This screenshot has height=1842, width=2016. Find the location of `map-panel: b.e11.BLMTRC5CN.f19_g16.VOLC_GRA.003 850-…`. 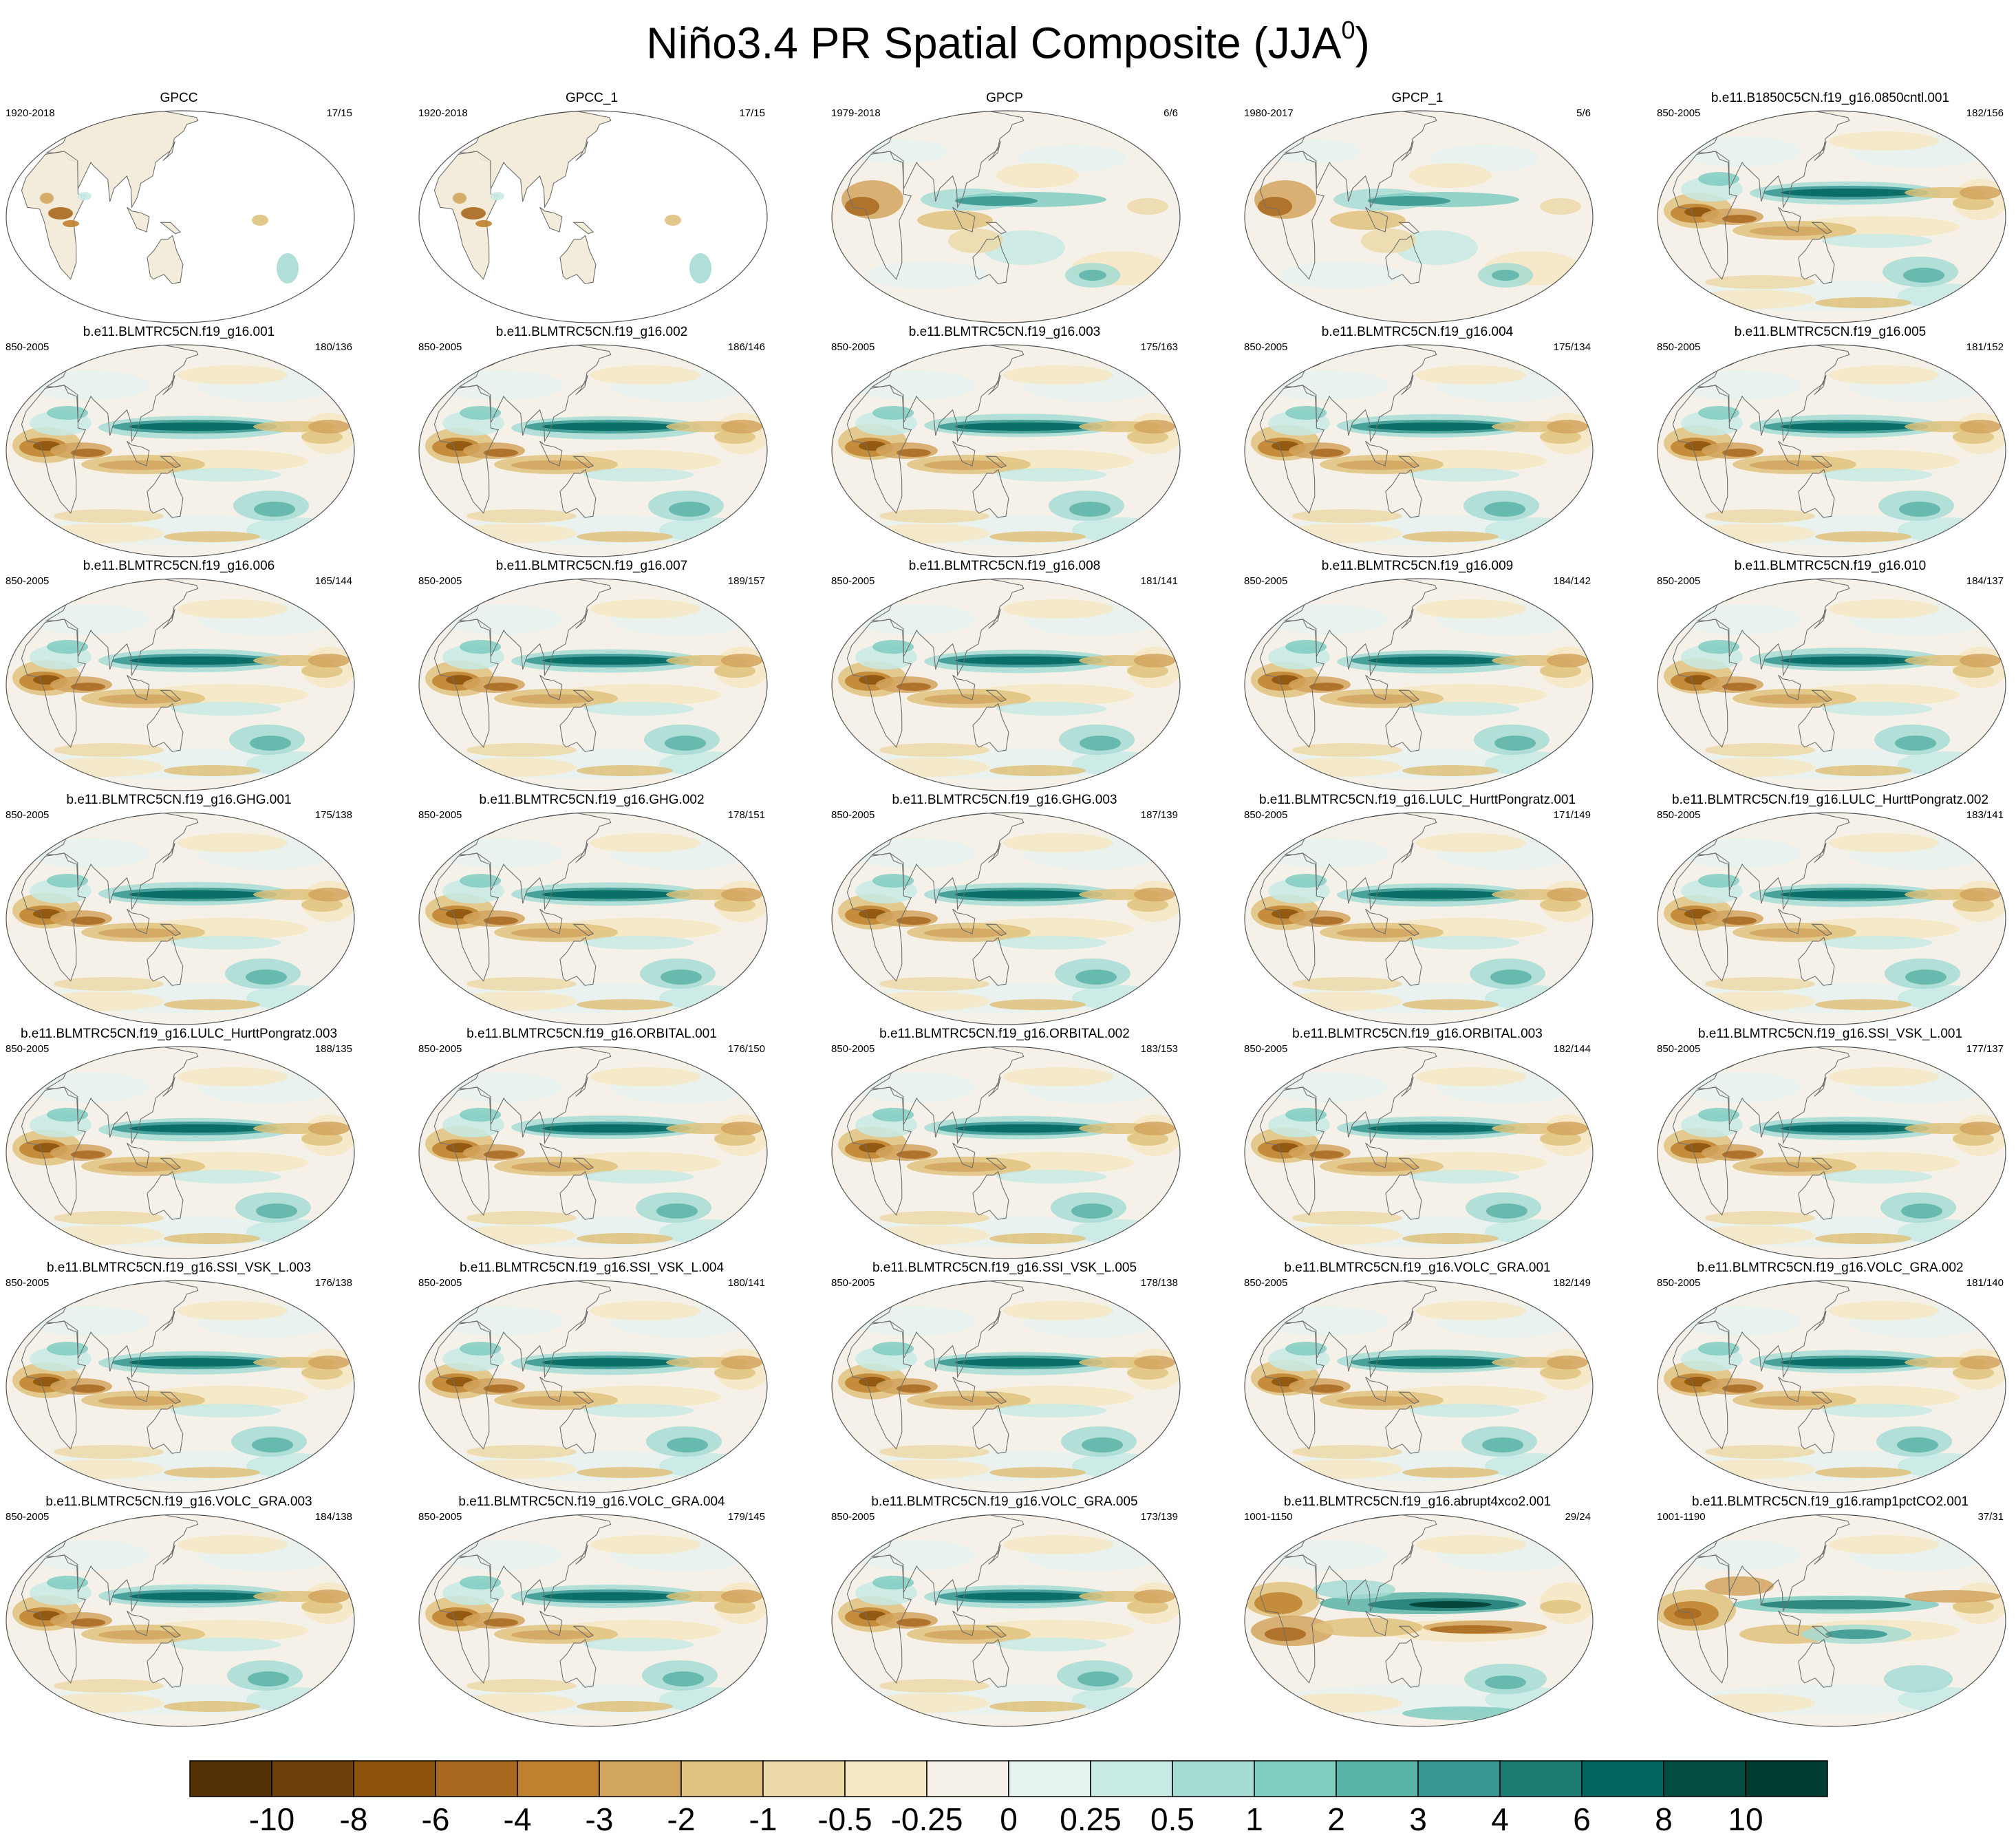

map-panel: b.e11.BLMTRC5CN.f19_g16.VOLC_GRA.003 850-… is located at coordinates (179, 1611).